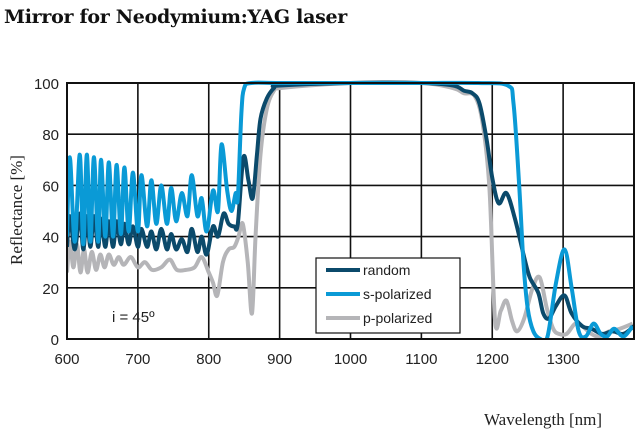  I want to click on x-tick-label: 800, so click(208, 359).